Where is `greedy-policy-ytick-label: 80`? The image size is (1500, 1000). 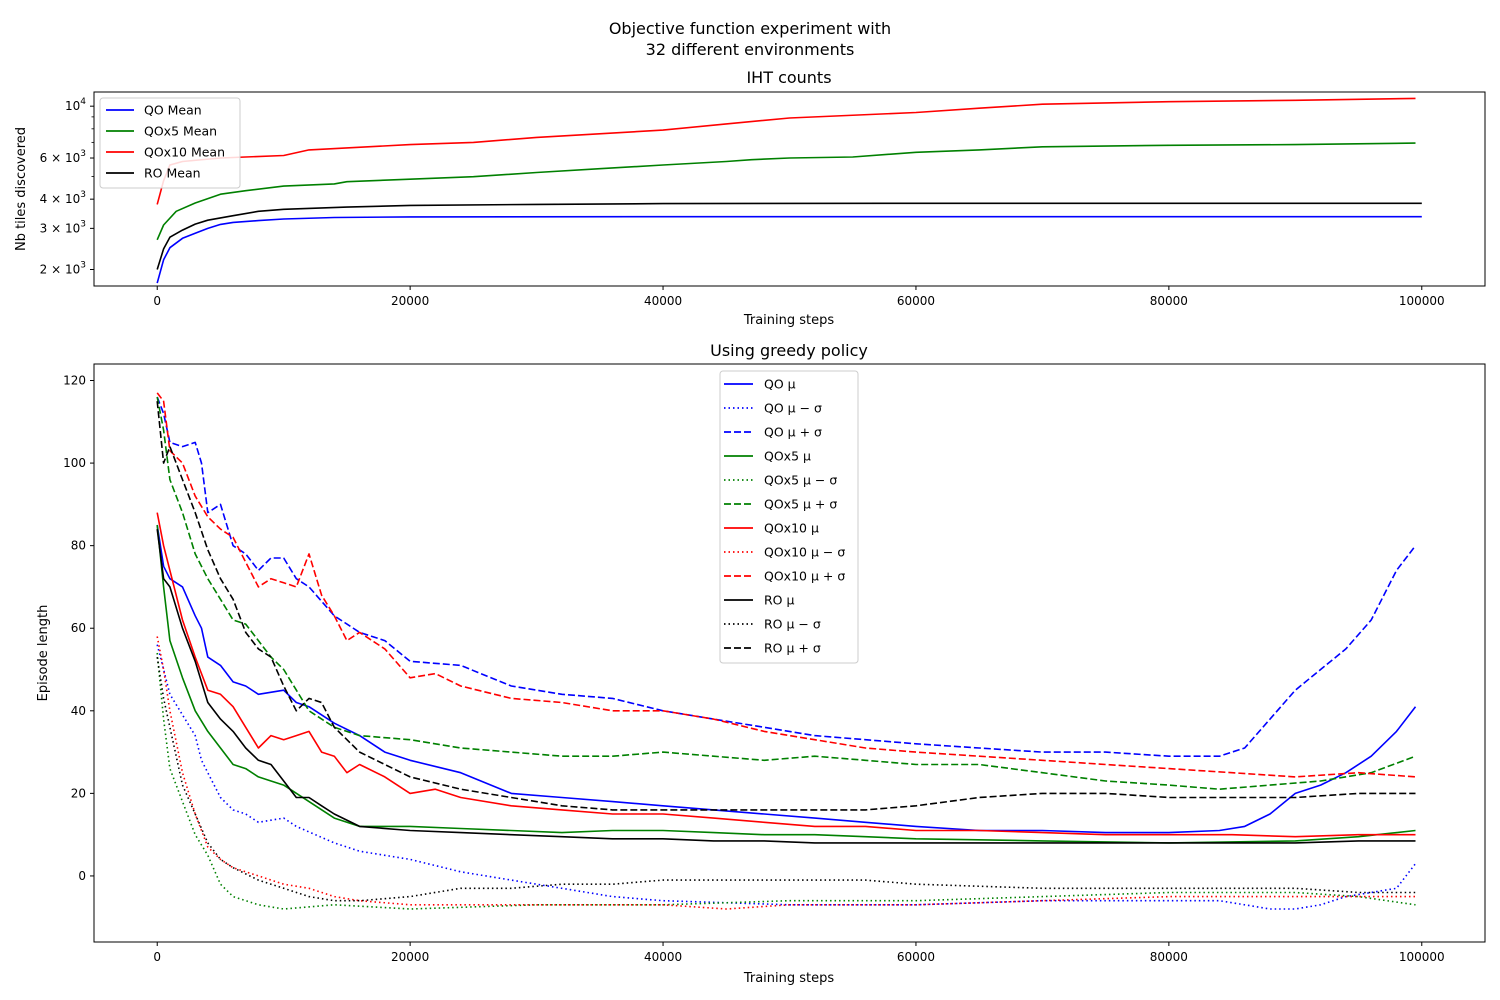
greedy-policy-ytick-label: 80 is located at coordinates (78, 546).